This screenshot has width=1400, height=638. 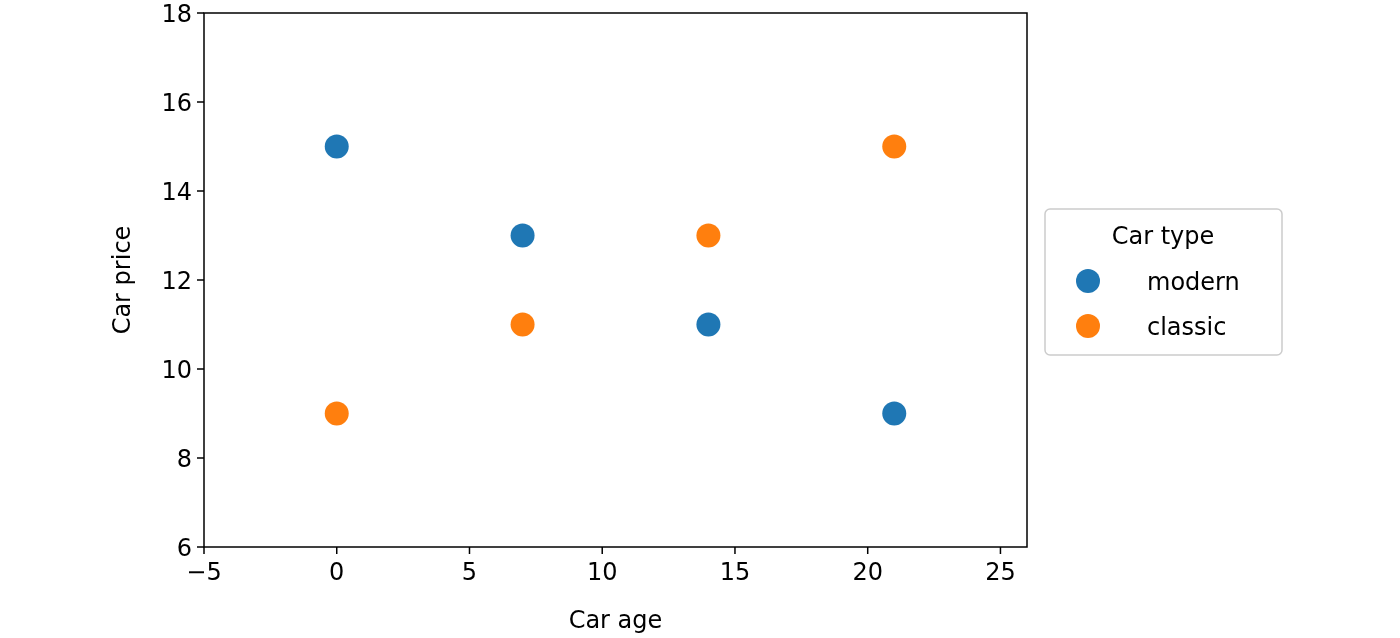 I want to click on x-tick-label: 15, so click(x=735, y=572).